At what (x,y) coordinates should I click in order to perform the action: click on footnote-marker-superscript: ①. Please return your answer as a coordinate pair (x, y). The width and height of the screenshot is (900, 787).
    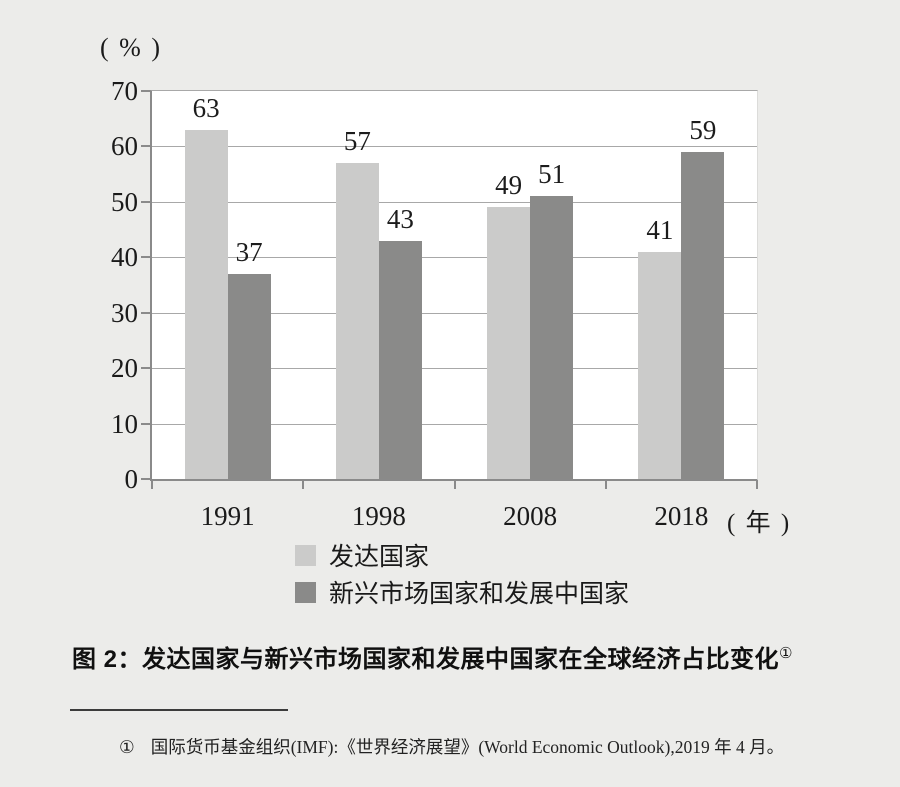
    Looking at the image, I should click on (786, 653).